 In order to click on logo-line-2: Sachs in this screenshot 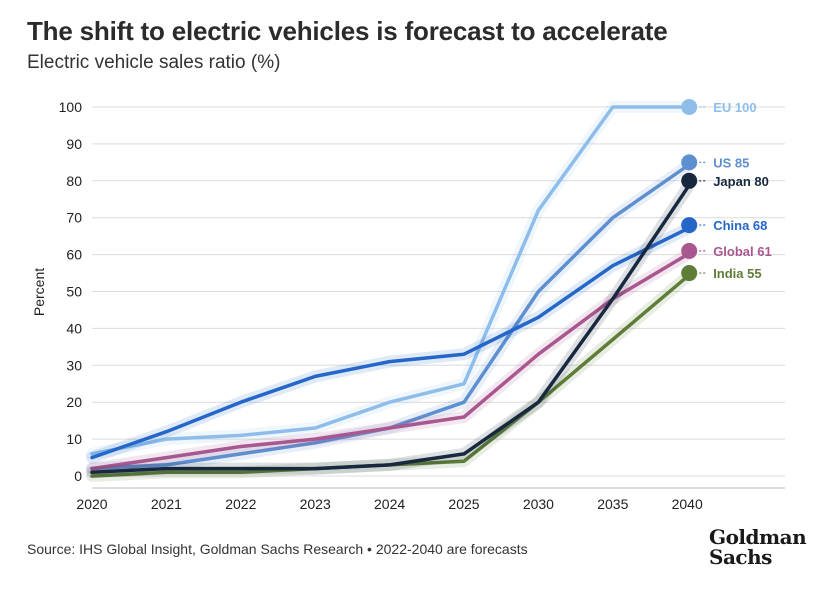, I will do `click(740, 557)`.